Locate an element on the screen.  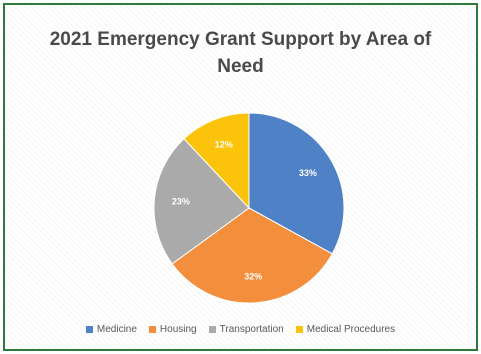
legend-swatch-medicine is located at coordinates (89, 329).